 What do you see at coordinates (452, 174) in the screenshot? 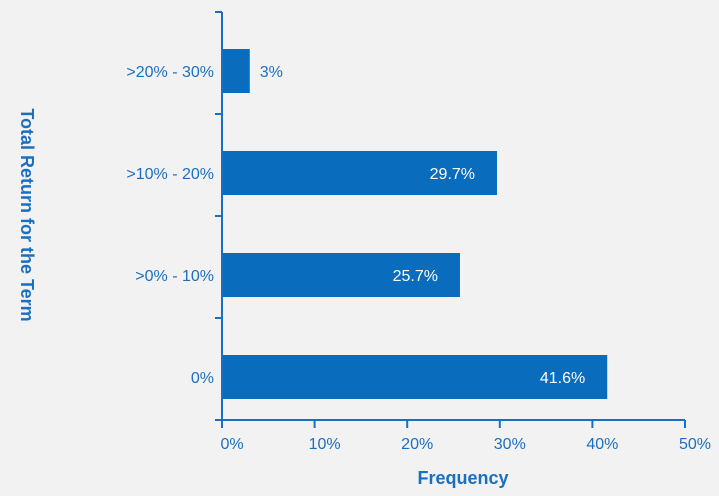
I see `data-label: 29.7%` at bounding box center [452, 174].